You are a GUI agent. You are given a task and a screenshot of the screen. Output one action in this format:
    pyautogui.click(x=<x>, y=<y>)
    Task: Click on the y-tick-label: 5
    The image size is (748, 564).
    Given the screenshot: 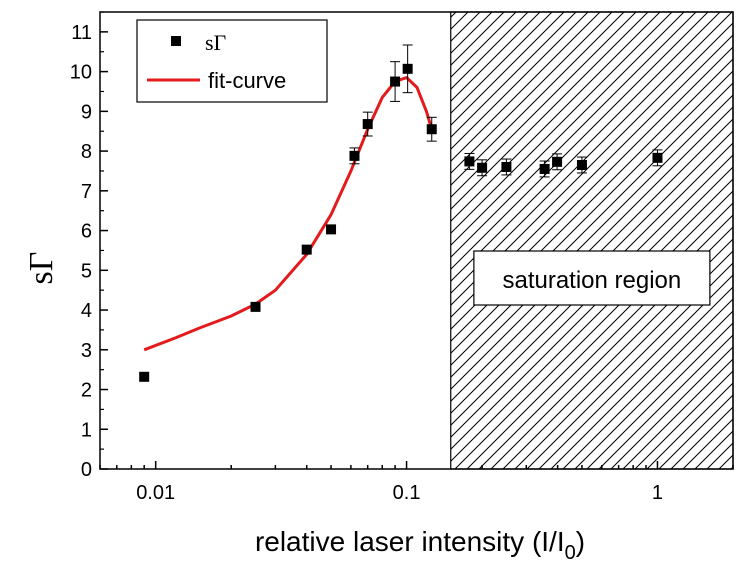 What is the action you would take?
    pyautogui.click(x=86, y=271)
    